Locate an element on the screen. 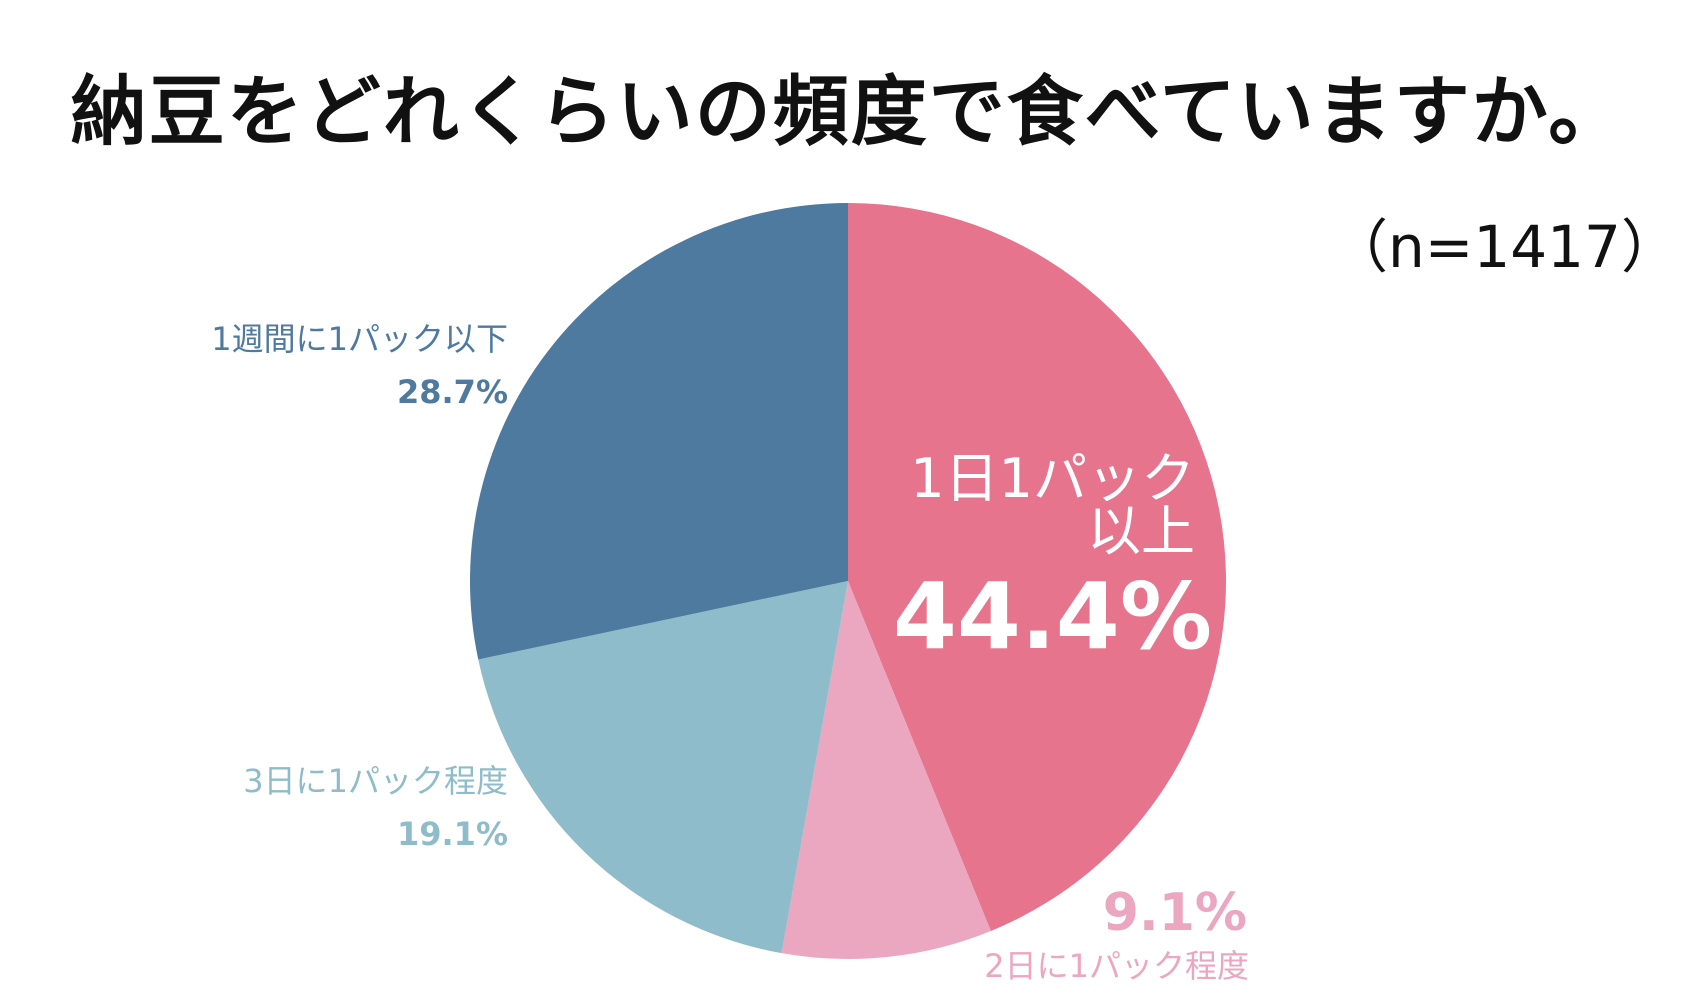 The image size is (1697, 996). slice-label-daily-line1: 1日1パック is located at coordinates (1052, 478).